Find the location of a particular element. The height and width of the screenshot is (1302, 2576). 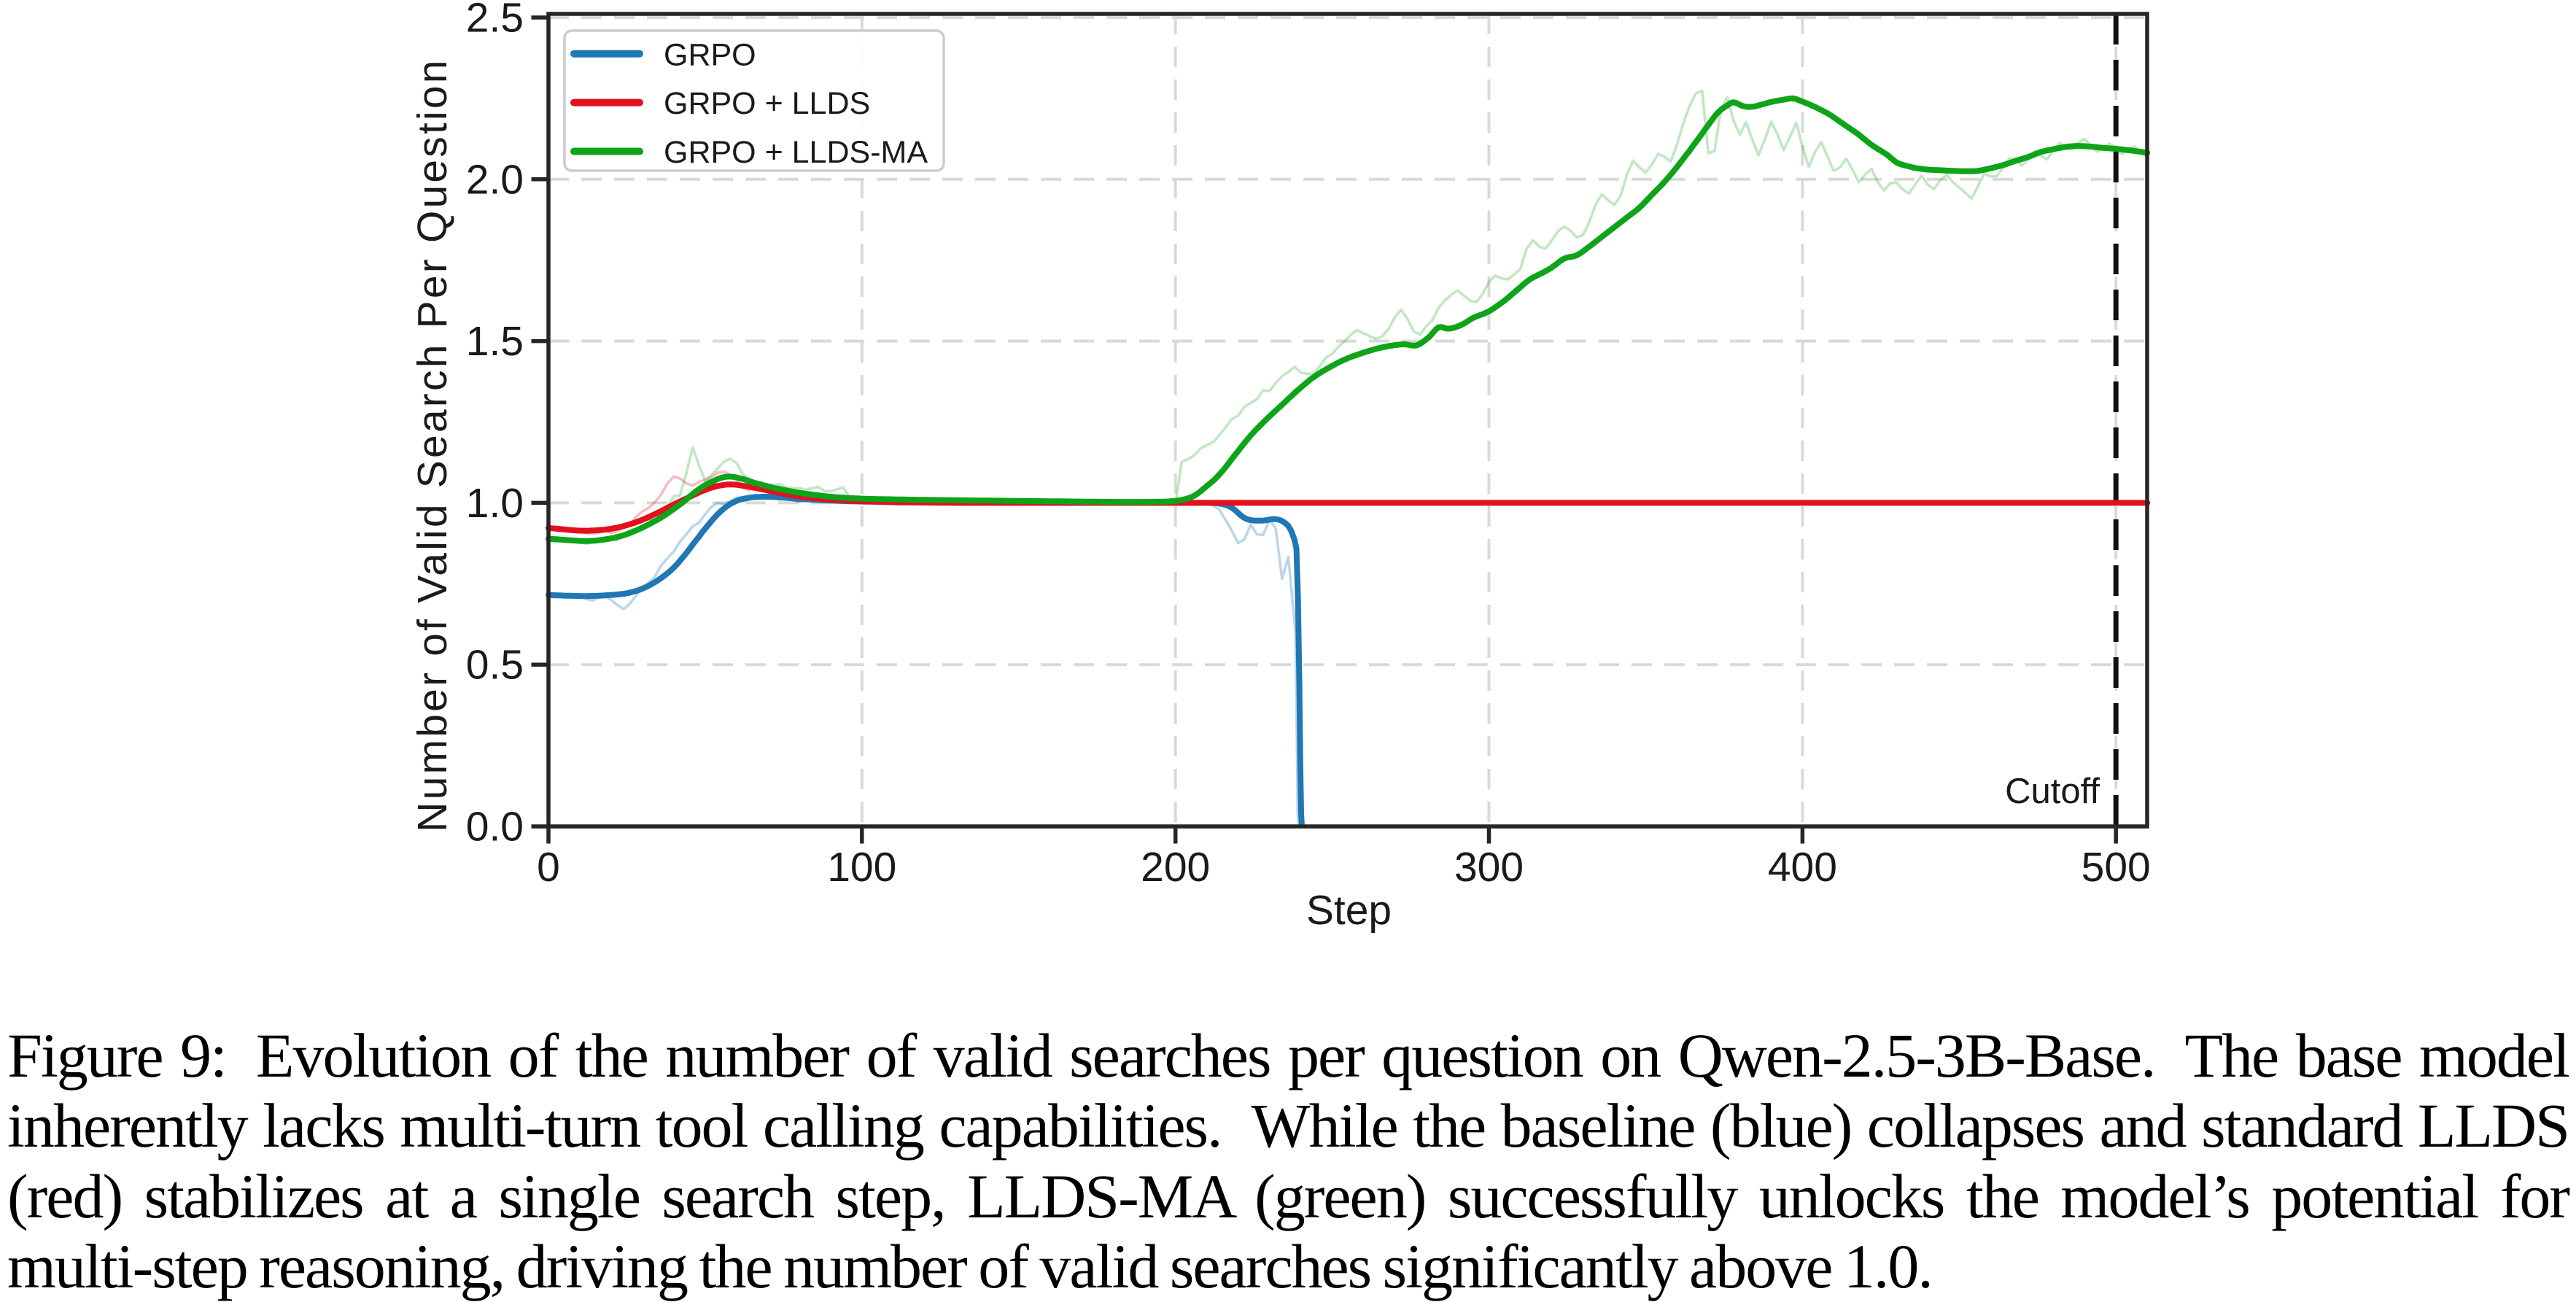

svg-text: 100 is located at coordinates (862, 867).